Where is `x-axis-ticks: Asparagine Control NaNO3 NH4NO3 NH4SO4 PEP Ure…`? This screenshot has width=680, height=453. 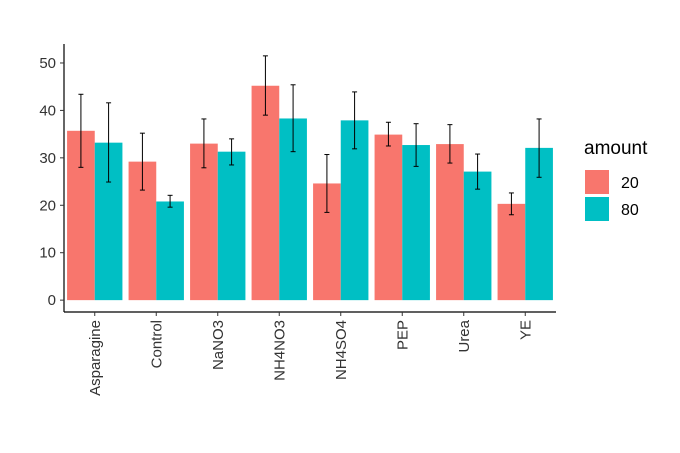 x-axis-ticks: Asparagine Control NaNO3 NH4NO3 NH4SO4 PEP Ure… is located at coordinates (310, 354).